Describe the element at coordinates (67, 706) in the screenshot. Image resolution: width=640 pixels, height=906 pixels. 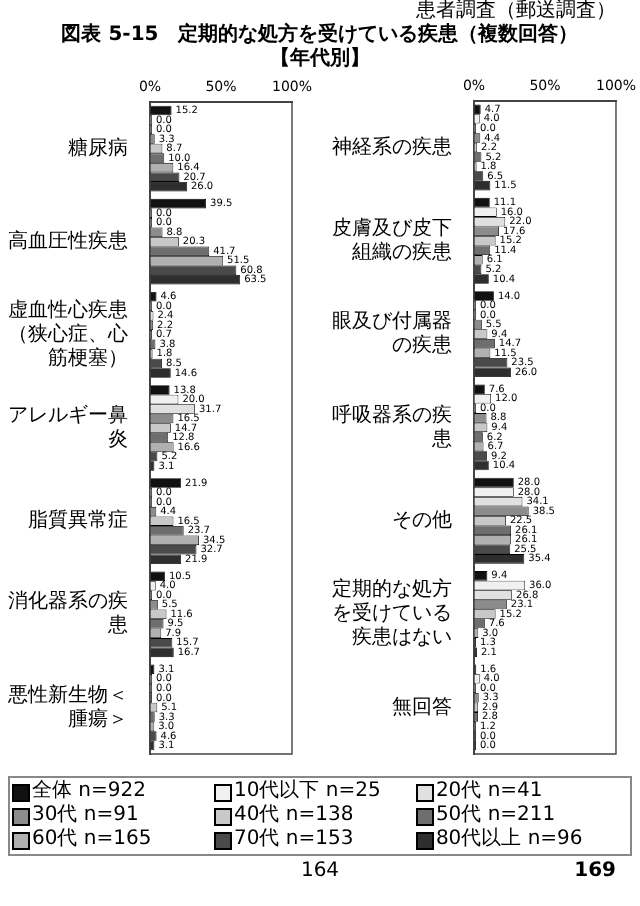
I see `y-tick-label: 悪性新生物＜腫瘍＞` at that location.